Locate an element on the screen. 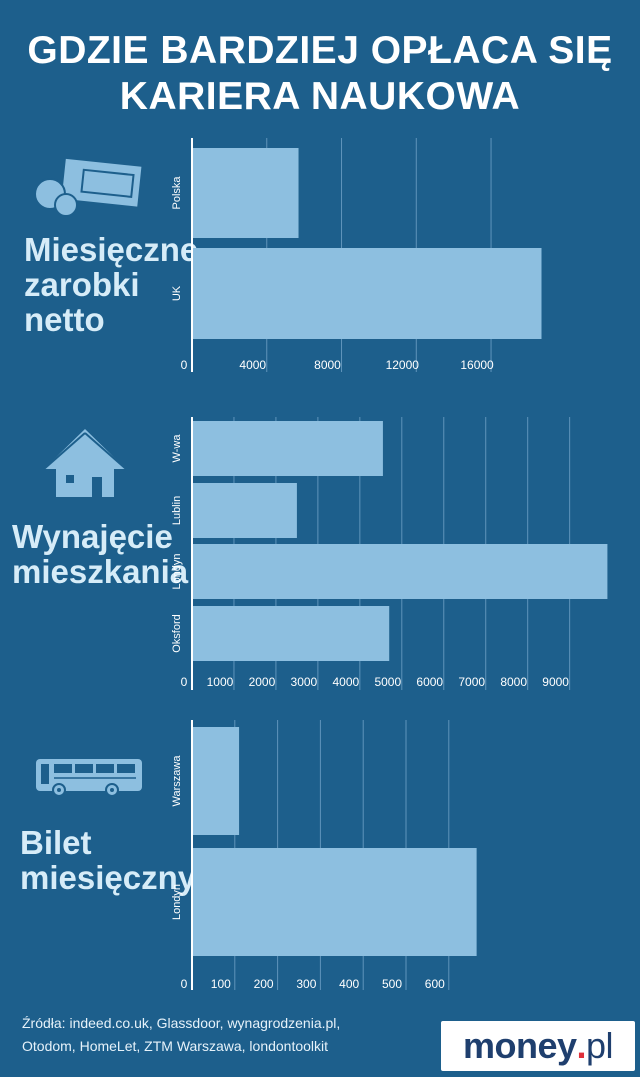  title-line-2: KARIERA NAUKOWA is located at coordinates (320, 96).